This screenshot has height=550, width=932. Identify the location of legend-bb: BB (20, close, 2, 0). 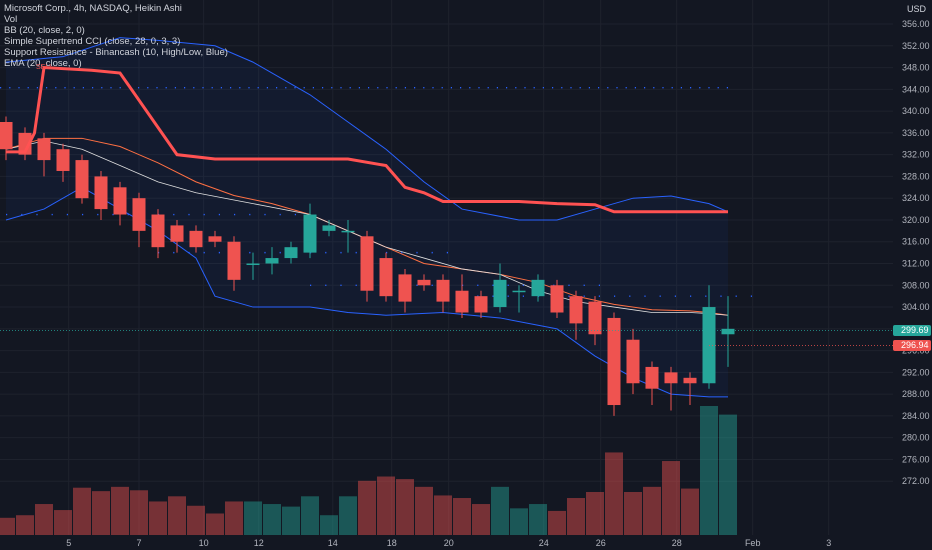
(44, 30).